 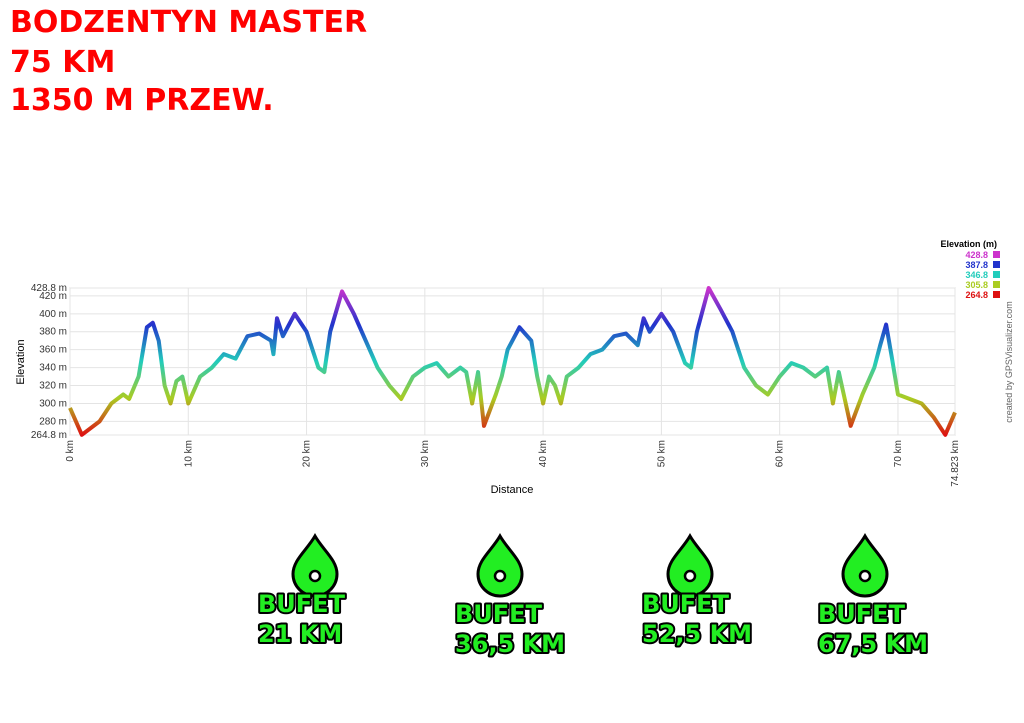 I want to click on x-tick-label: 74.823 km, so click(x=955, y=463).